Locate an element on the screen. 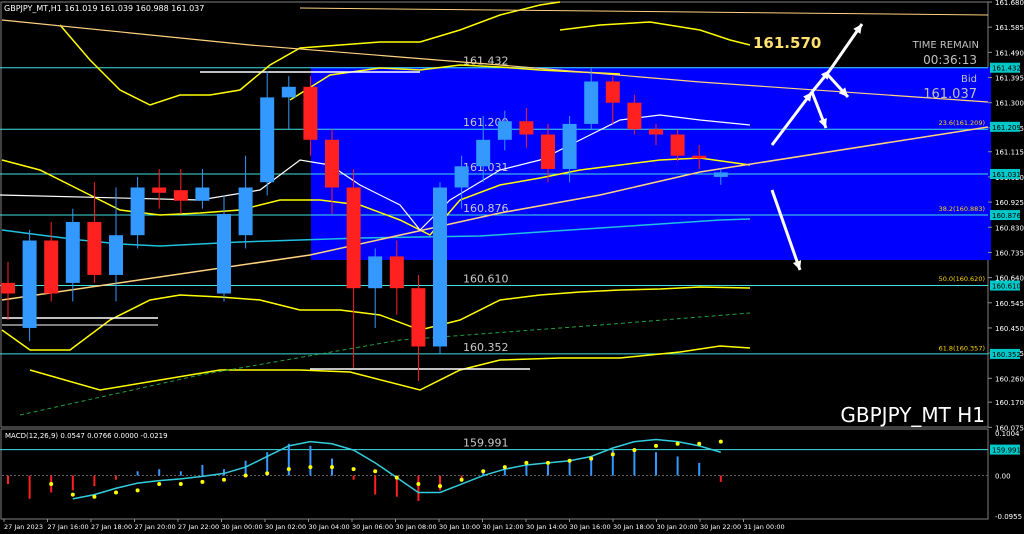 The height and width of the screenshot is (534, 1024). band-middle is located at coordinates (376, 196).